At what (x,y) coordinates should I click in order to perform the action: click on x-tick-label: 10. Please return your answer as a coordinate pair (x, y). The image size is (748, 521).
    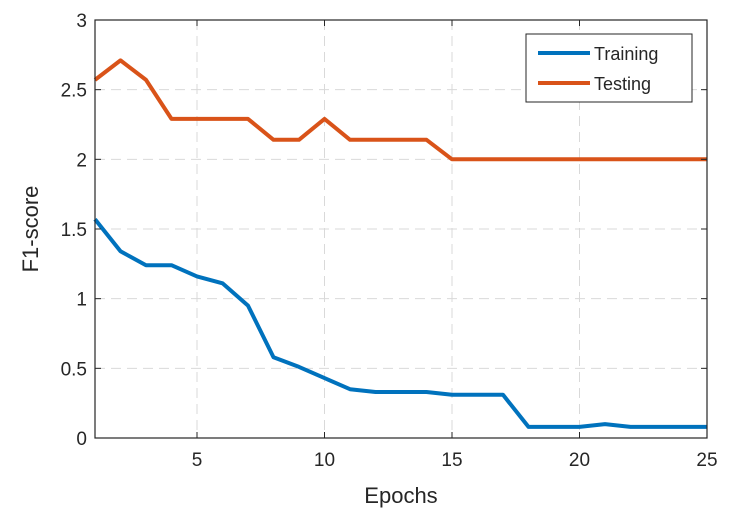
    Looking at the image, I should click on (324, 460).